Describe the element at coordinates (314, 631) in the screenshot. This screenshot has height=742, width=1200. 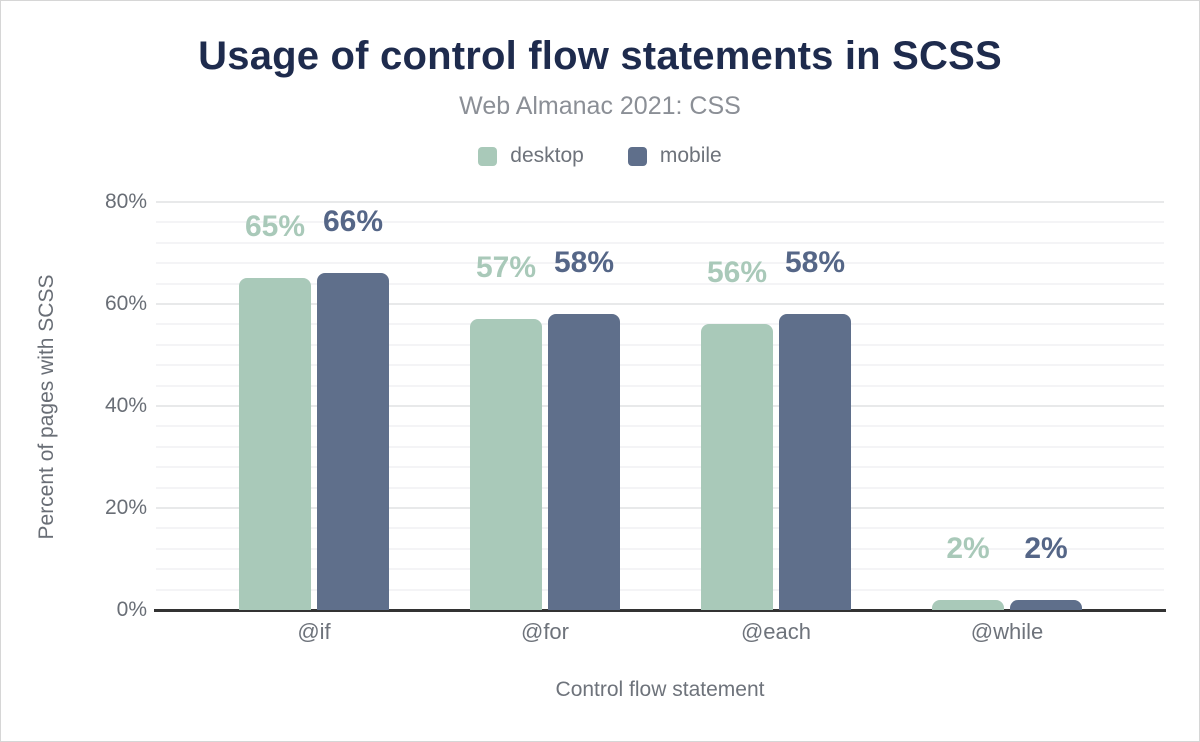
I see `x-tick-label-if: @if` at that location.